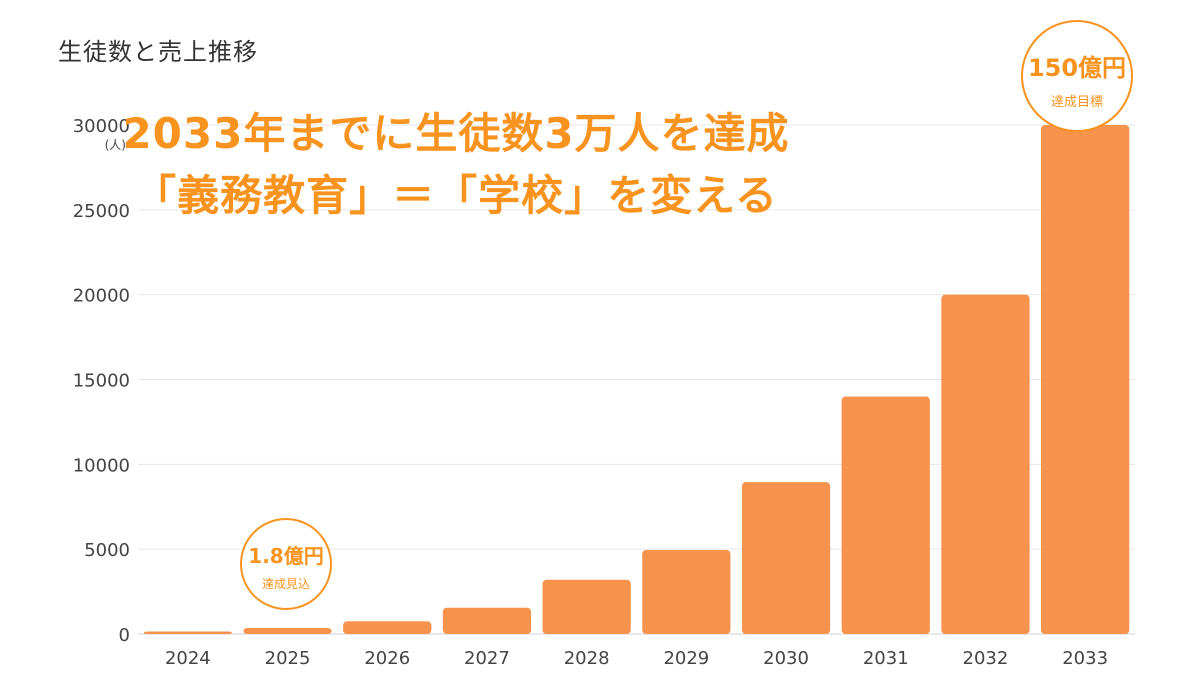 Image resolution: width=1200 pixels, height=675 pixels. Describe the element at coordinates (387, 627) in the screenshot. I see `bar-2026` at that location.